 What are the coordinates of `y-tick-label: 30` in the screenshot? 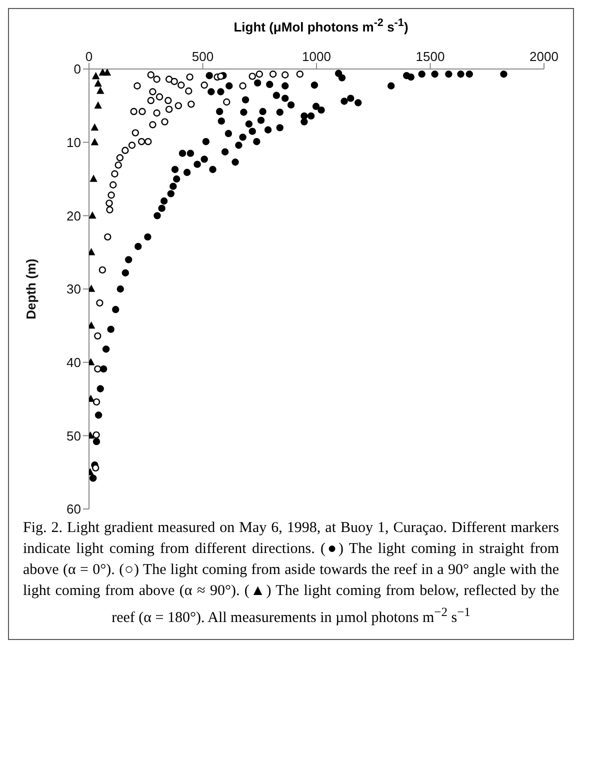 It's located at (73, 289).